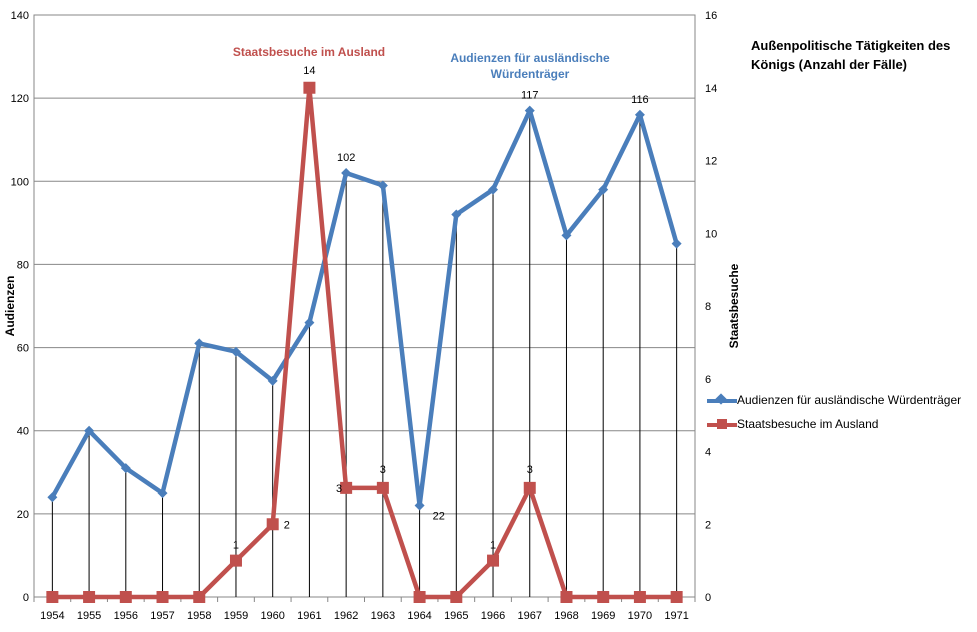 This screenshot has height=632, width=977. What do you see at coordinates (711, 16) in the screenshot?
I see `y-right-tick-label: 16` at bounding box center [711, 16].